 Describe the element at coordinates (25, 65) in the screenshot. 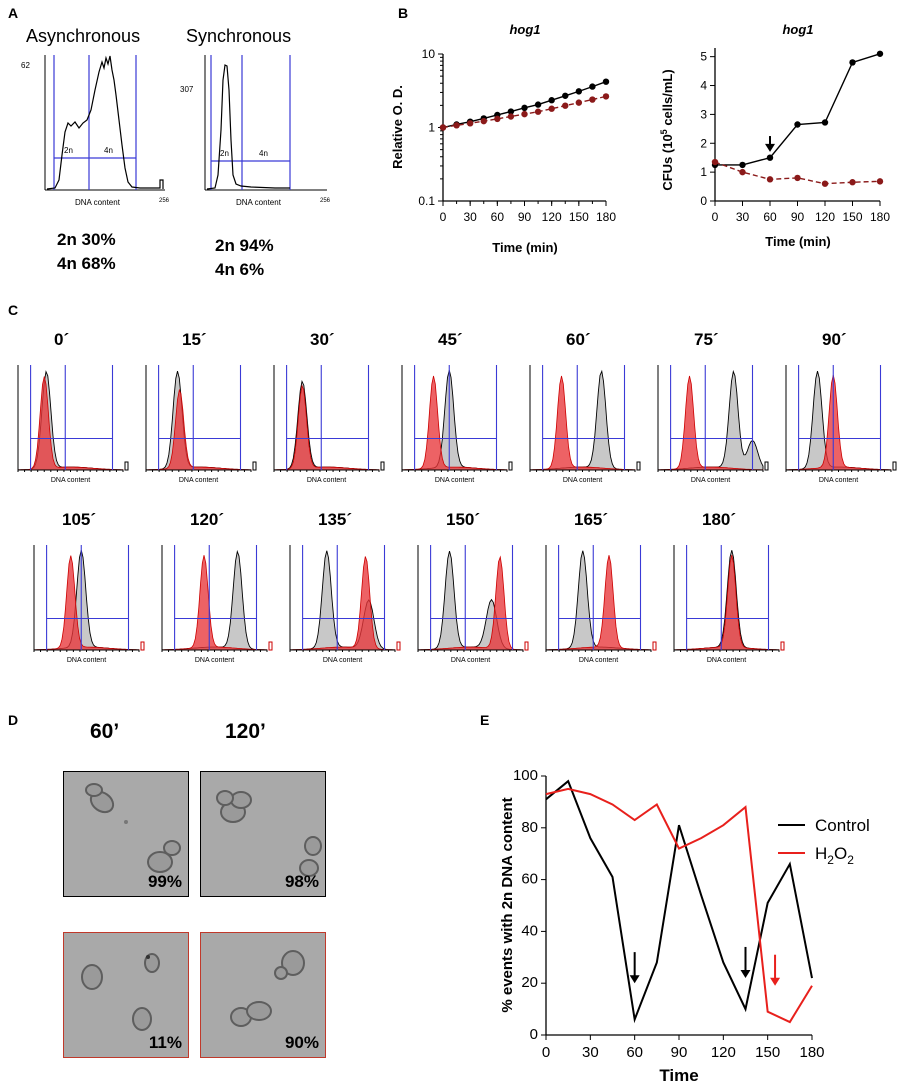

I see `async-ymax: 62` at that location.